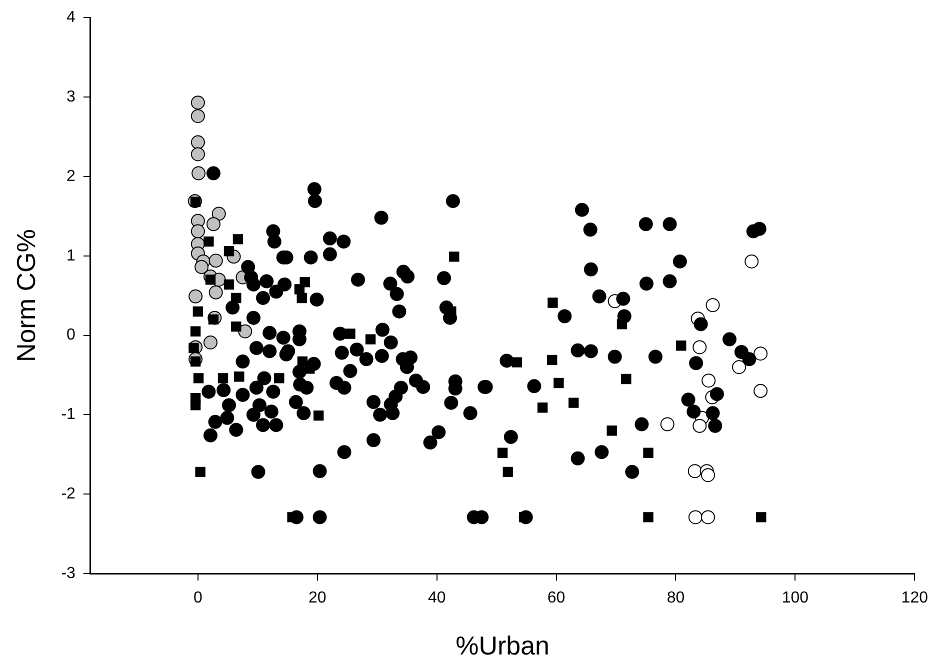 Image resolution: width=936 pixels, height=671 pixels. I want to click on x-axis-title: %Urban, so click(503, 645).